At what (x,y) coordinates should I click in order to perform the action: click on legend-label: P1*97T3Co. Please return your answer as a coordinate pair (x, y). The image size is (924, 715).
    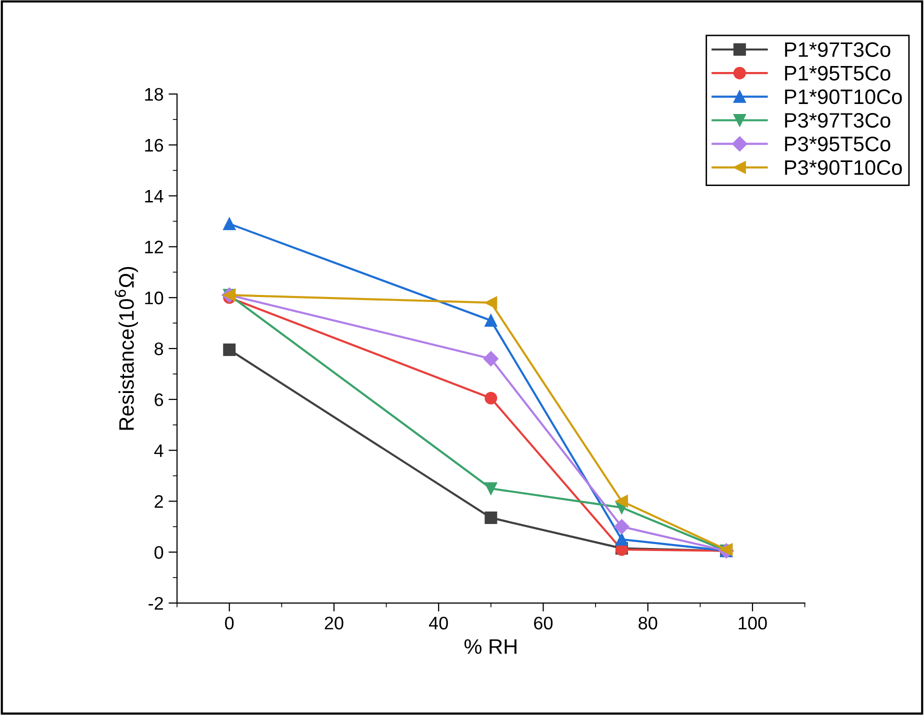
    Looking at the image, I should click on (837, 49).